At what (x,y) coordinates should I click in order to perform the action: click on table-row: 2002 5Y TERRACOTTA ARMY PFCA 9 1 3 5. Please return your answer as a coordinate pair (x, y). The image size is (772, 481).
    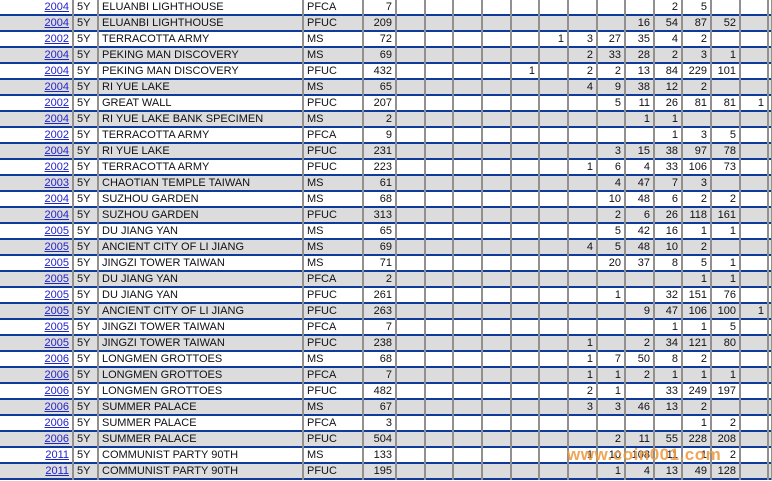
    Looking at the image, I should click on (386, 135).